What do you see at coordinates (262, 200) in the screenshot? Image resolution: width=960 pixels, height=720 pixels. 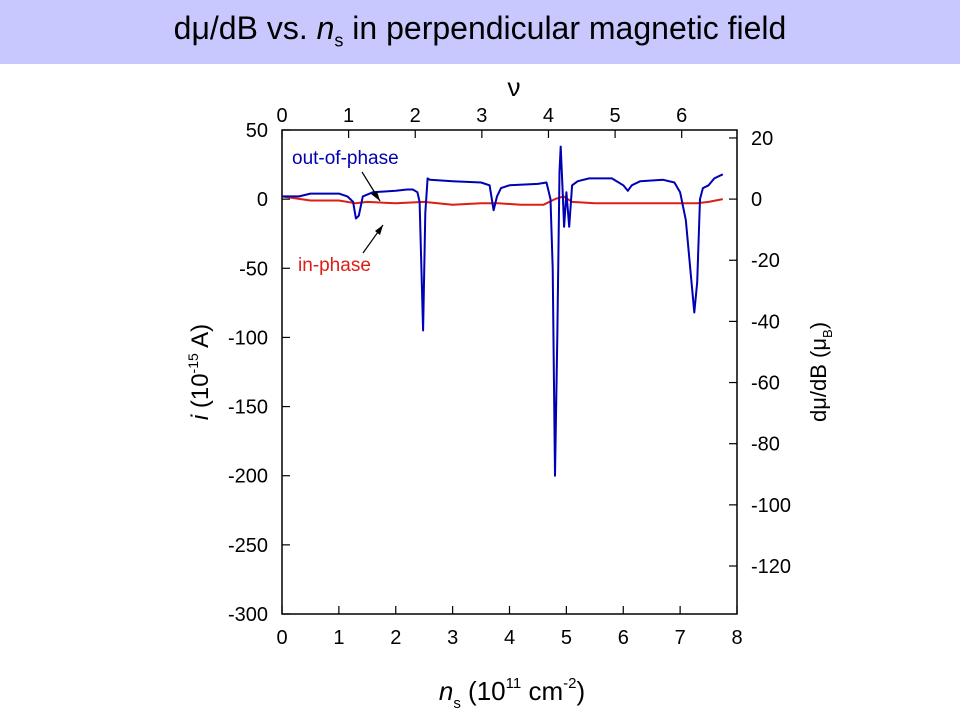 I see `left-tick-label: 0` at bounding box center [262, 200].